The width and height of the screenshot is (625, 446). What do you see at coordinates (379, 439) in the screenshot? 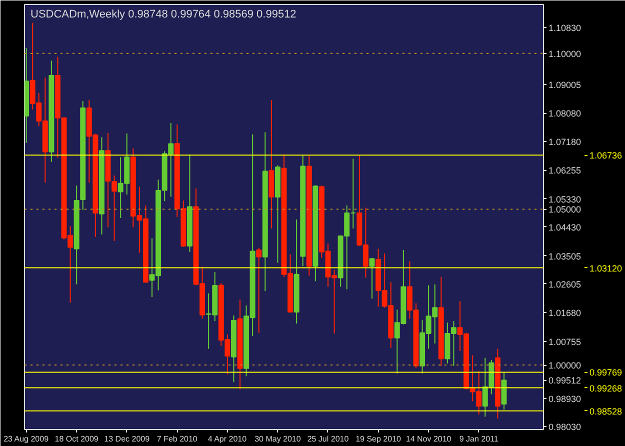
I see `x-tick-label: 19 Sep 2010` at bounding box center [379, 439].